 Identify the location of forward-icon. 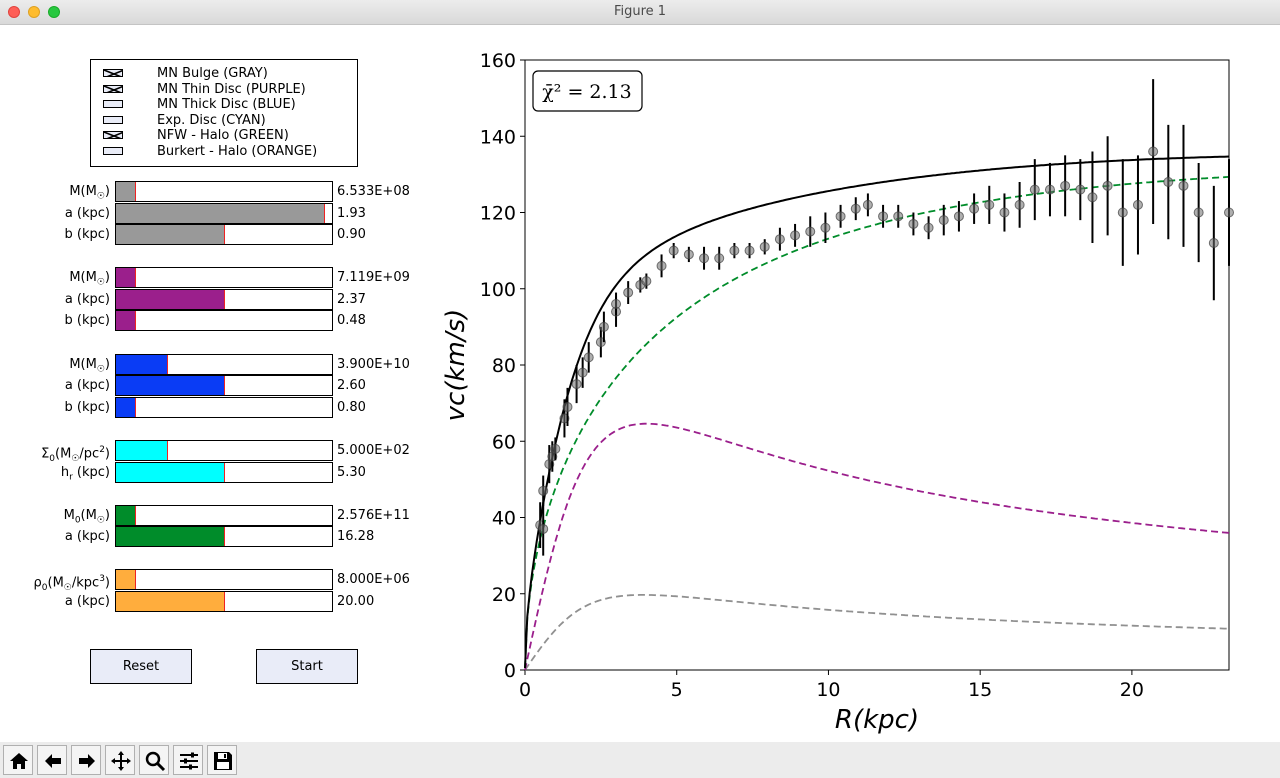
(87, 761).